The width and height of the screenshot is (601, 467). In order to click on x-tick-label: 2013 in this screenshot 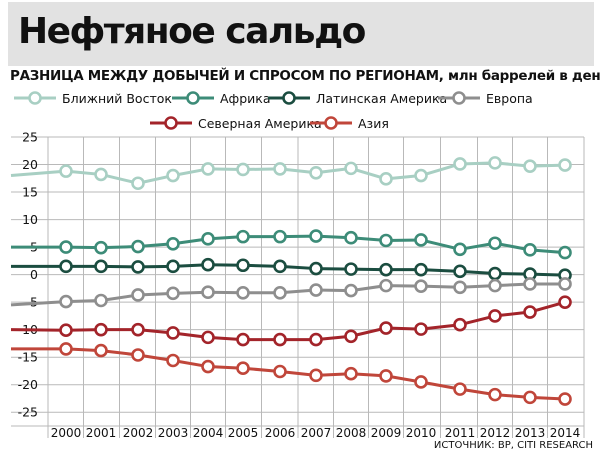, I will do `click(530, 433)`.